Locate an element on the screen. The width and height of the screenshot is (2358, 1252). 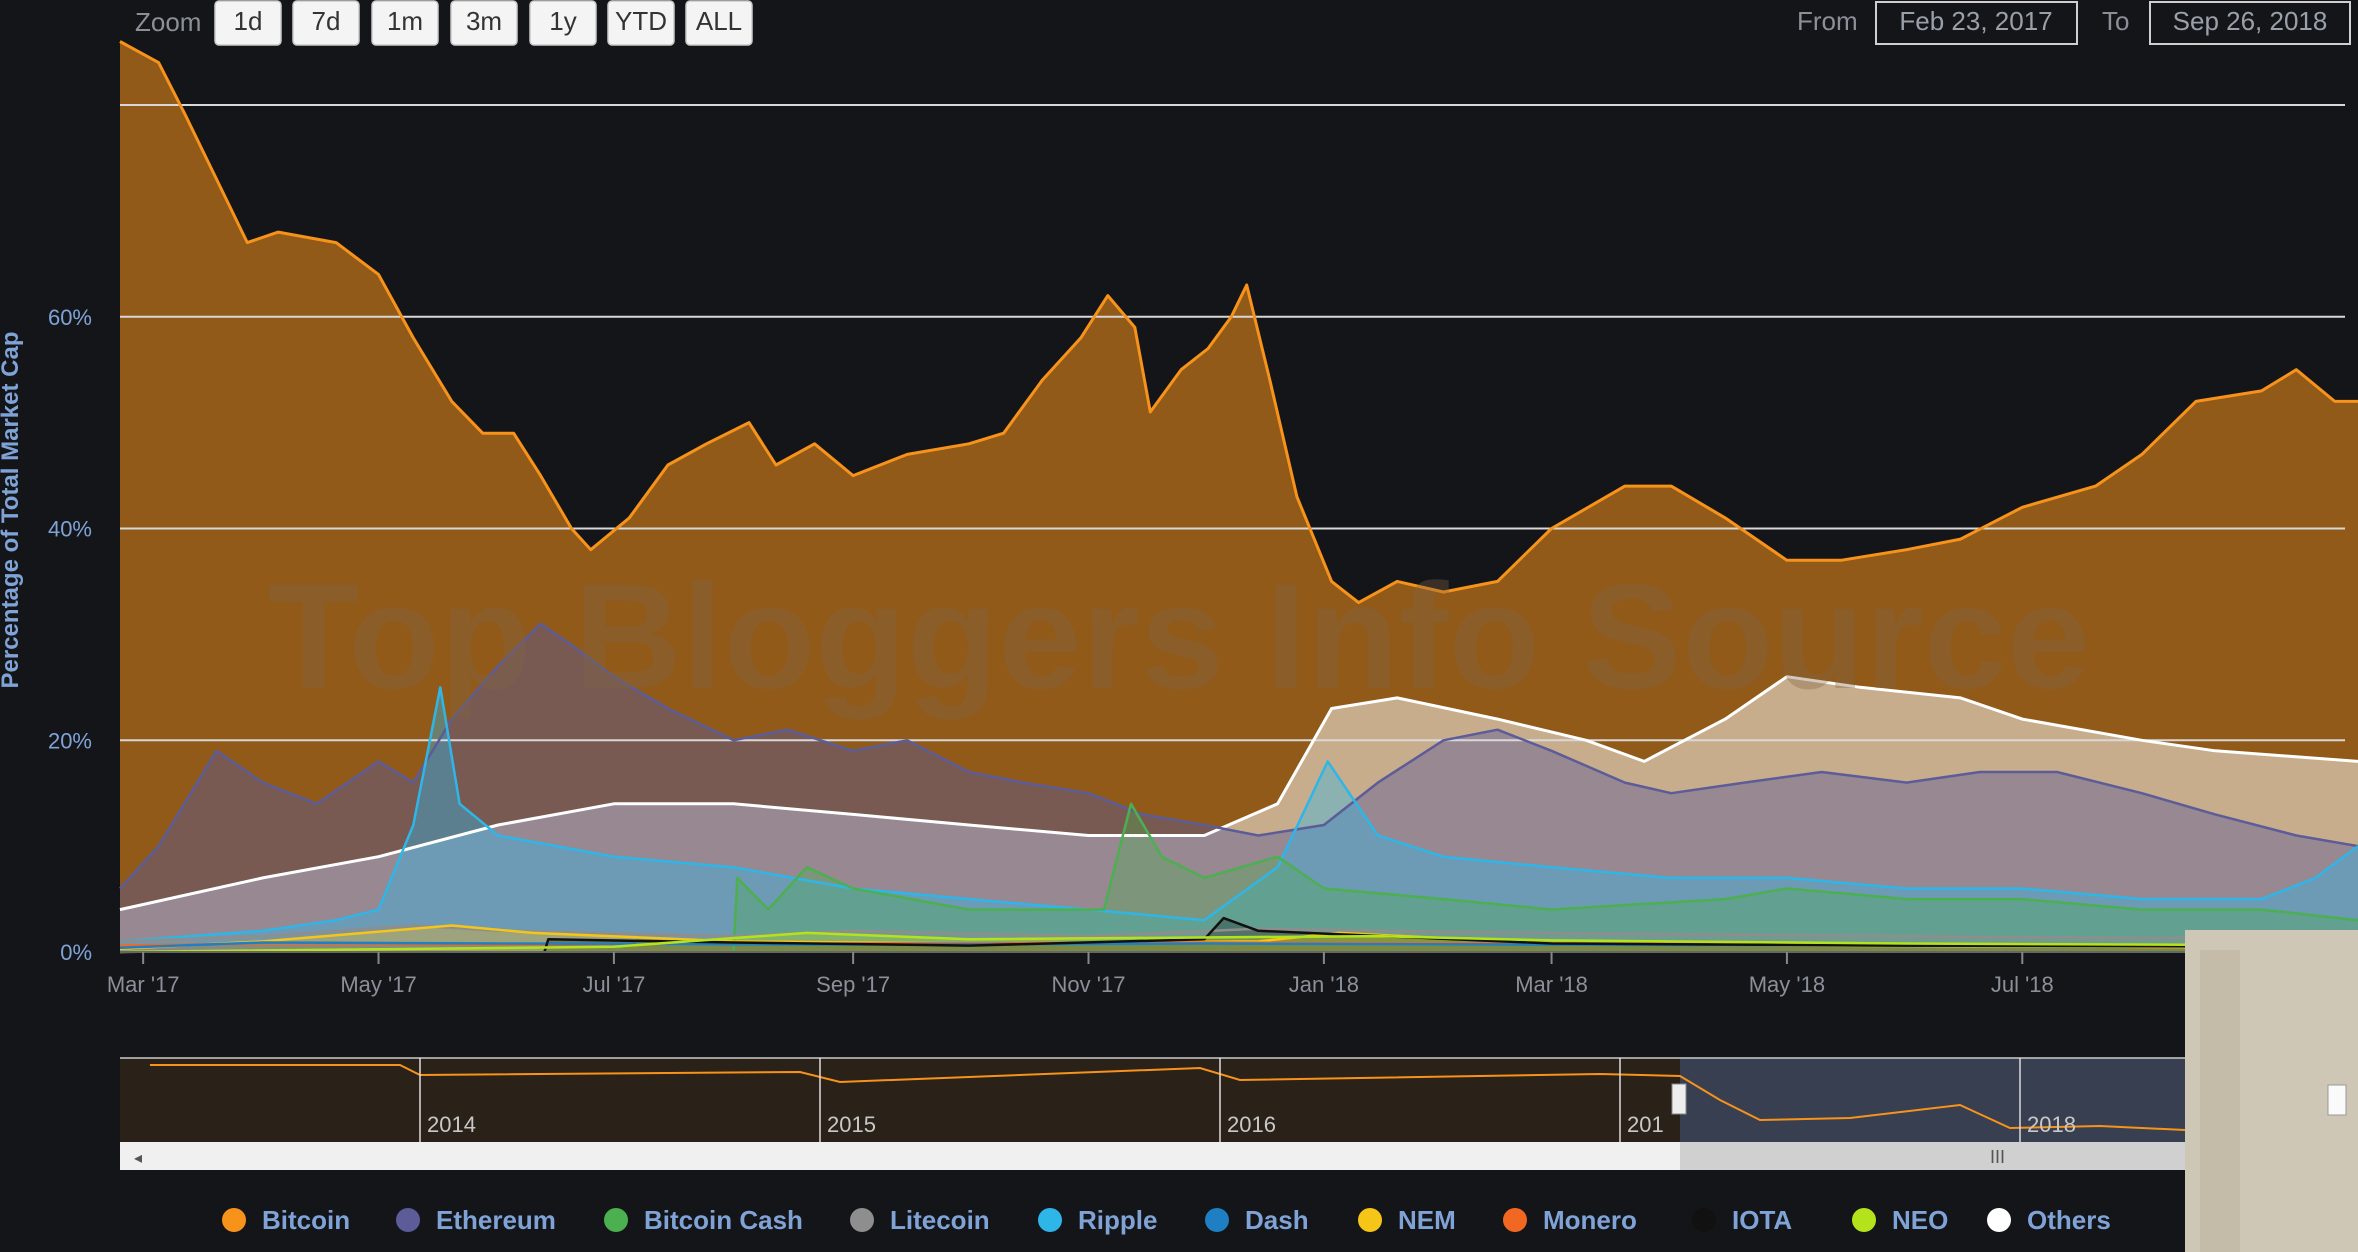
zoom-button-label: 3m is located at coordinates (484, 21).